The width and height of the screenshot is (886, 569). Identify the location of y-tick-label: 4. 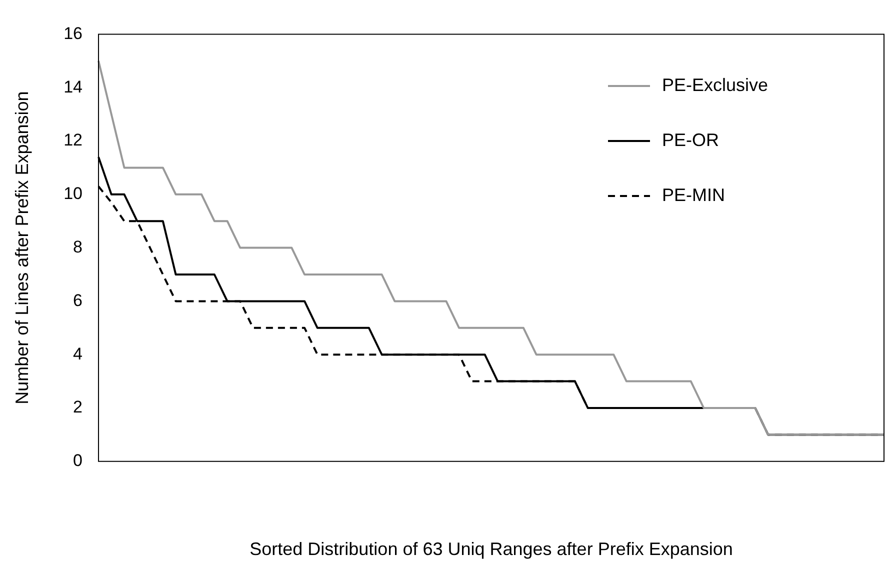
(78, 354).